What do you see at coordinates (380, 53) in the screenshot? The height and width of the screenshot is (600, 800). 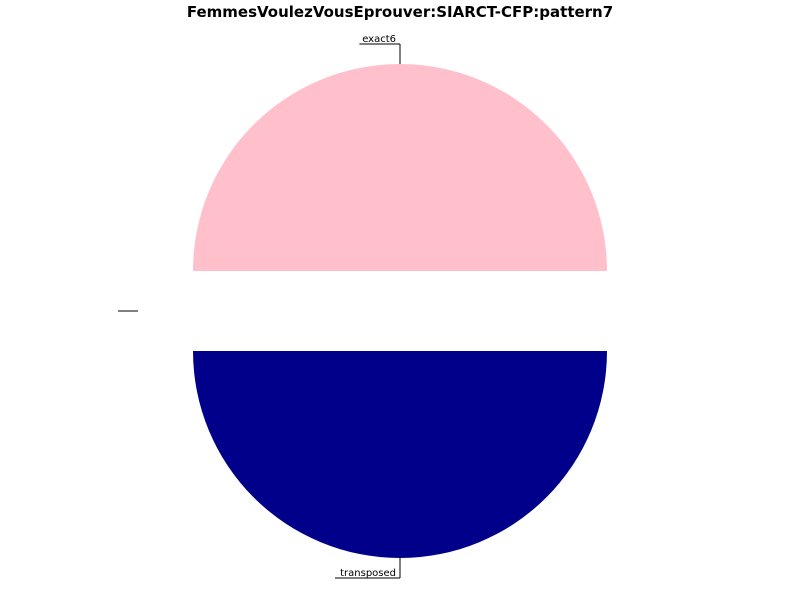 I see `leader-exact6` at bounding box center [380, 53].